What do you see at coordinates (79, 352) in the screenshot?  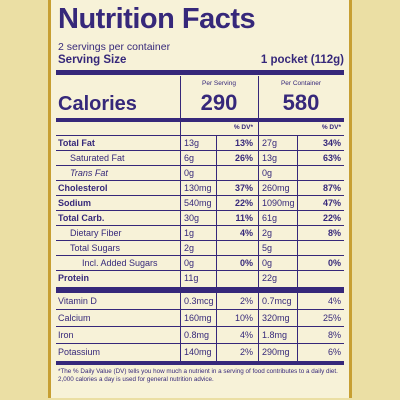 I see `row-label: Potassium` at bounding box center [79, 352].